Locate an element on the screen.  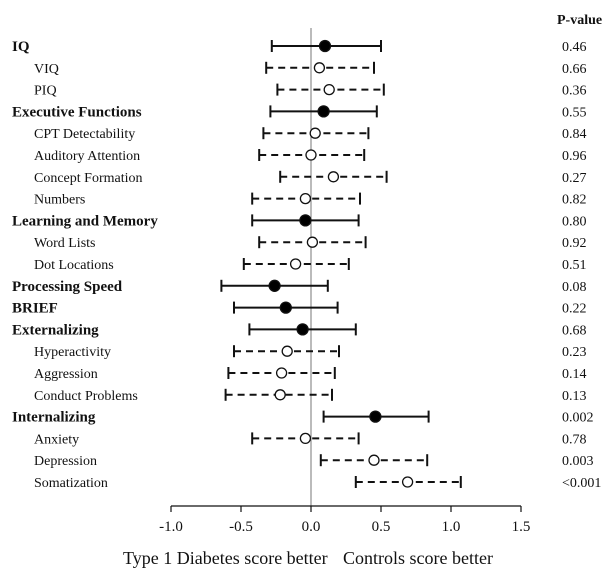
forest-row: Processing Speed 0.08 is located at coordinates (299, 287).